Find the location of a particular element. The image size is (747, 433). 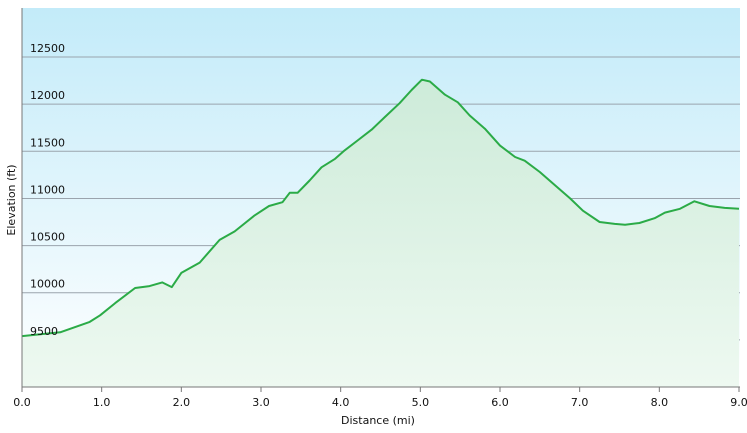

x-tick-label: 6.0 is located at coordinates (500, 402).